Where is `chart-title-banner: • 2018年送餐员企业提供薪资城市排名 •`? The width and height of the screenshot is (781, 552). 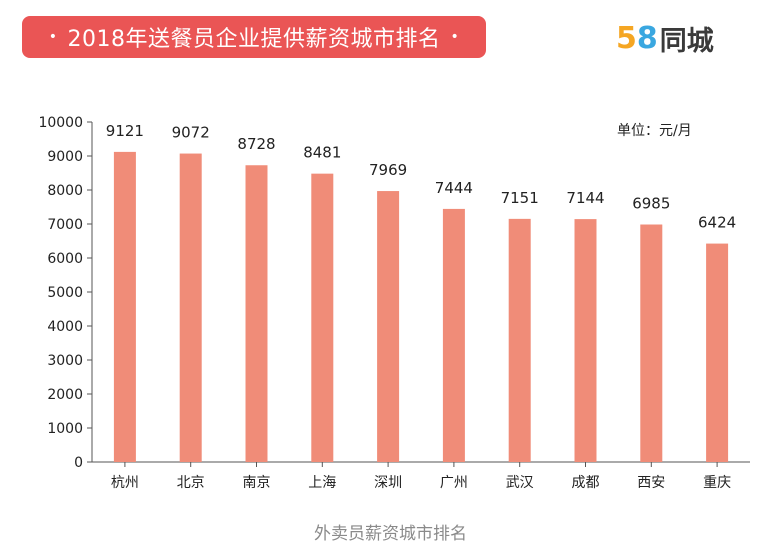
chart-title-banner: • 2018年送餐员企业提供薪资城市排名 • is located at coordinates (254, 37).